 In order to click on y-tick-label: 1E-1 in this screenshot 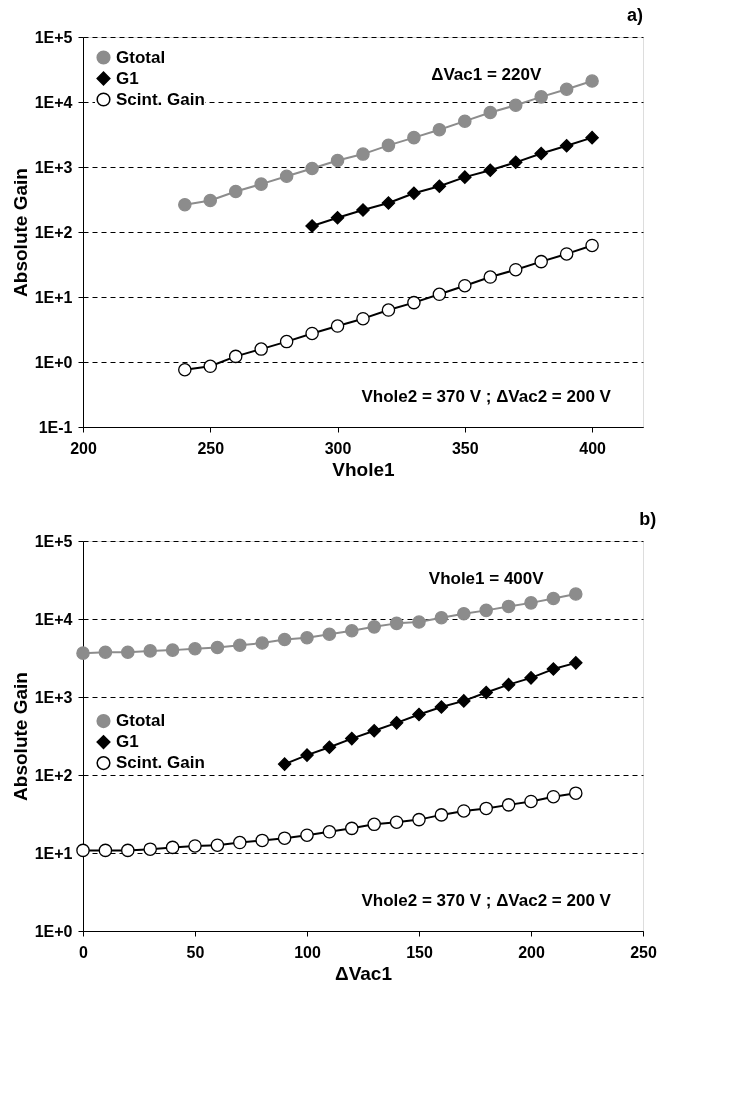, I will do `click(55, 427)`.